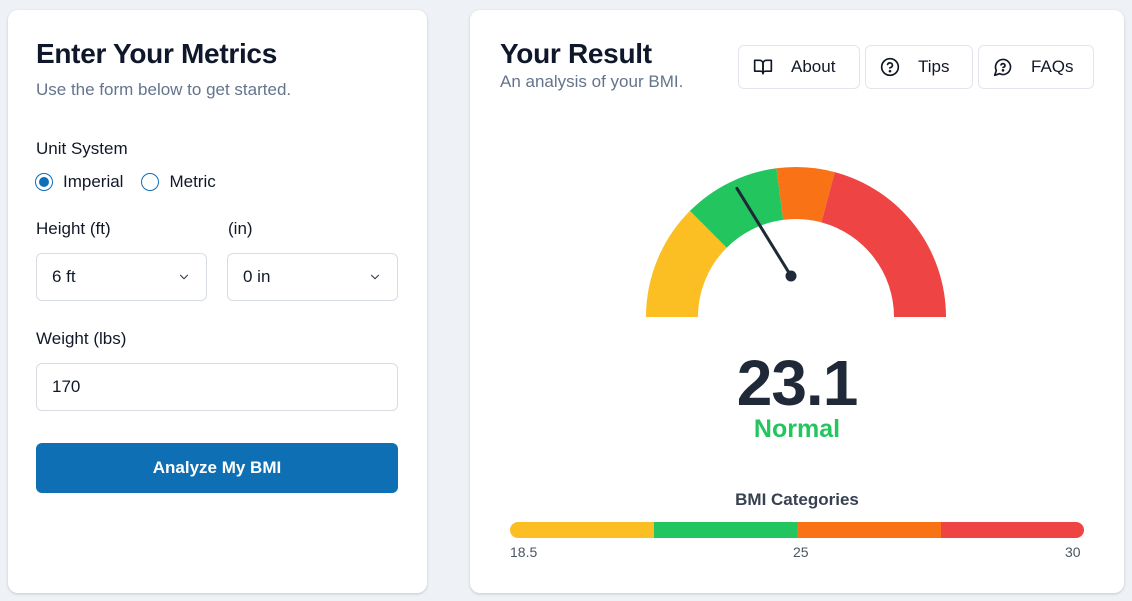 The height and width of the screenshot is (601, 1132). Describe the element at coordinates (797, 383) in the screenshot. I see `bmi-value: 23.1` at that location.